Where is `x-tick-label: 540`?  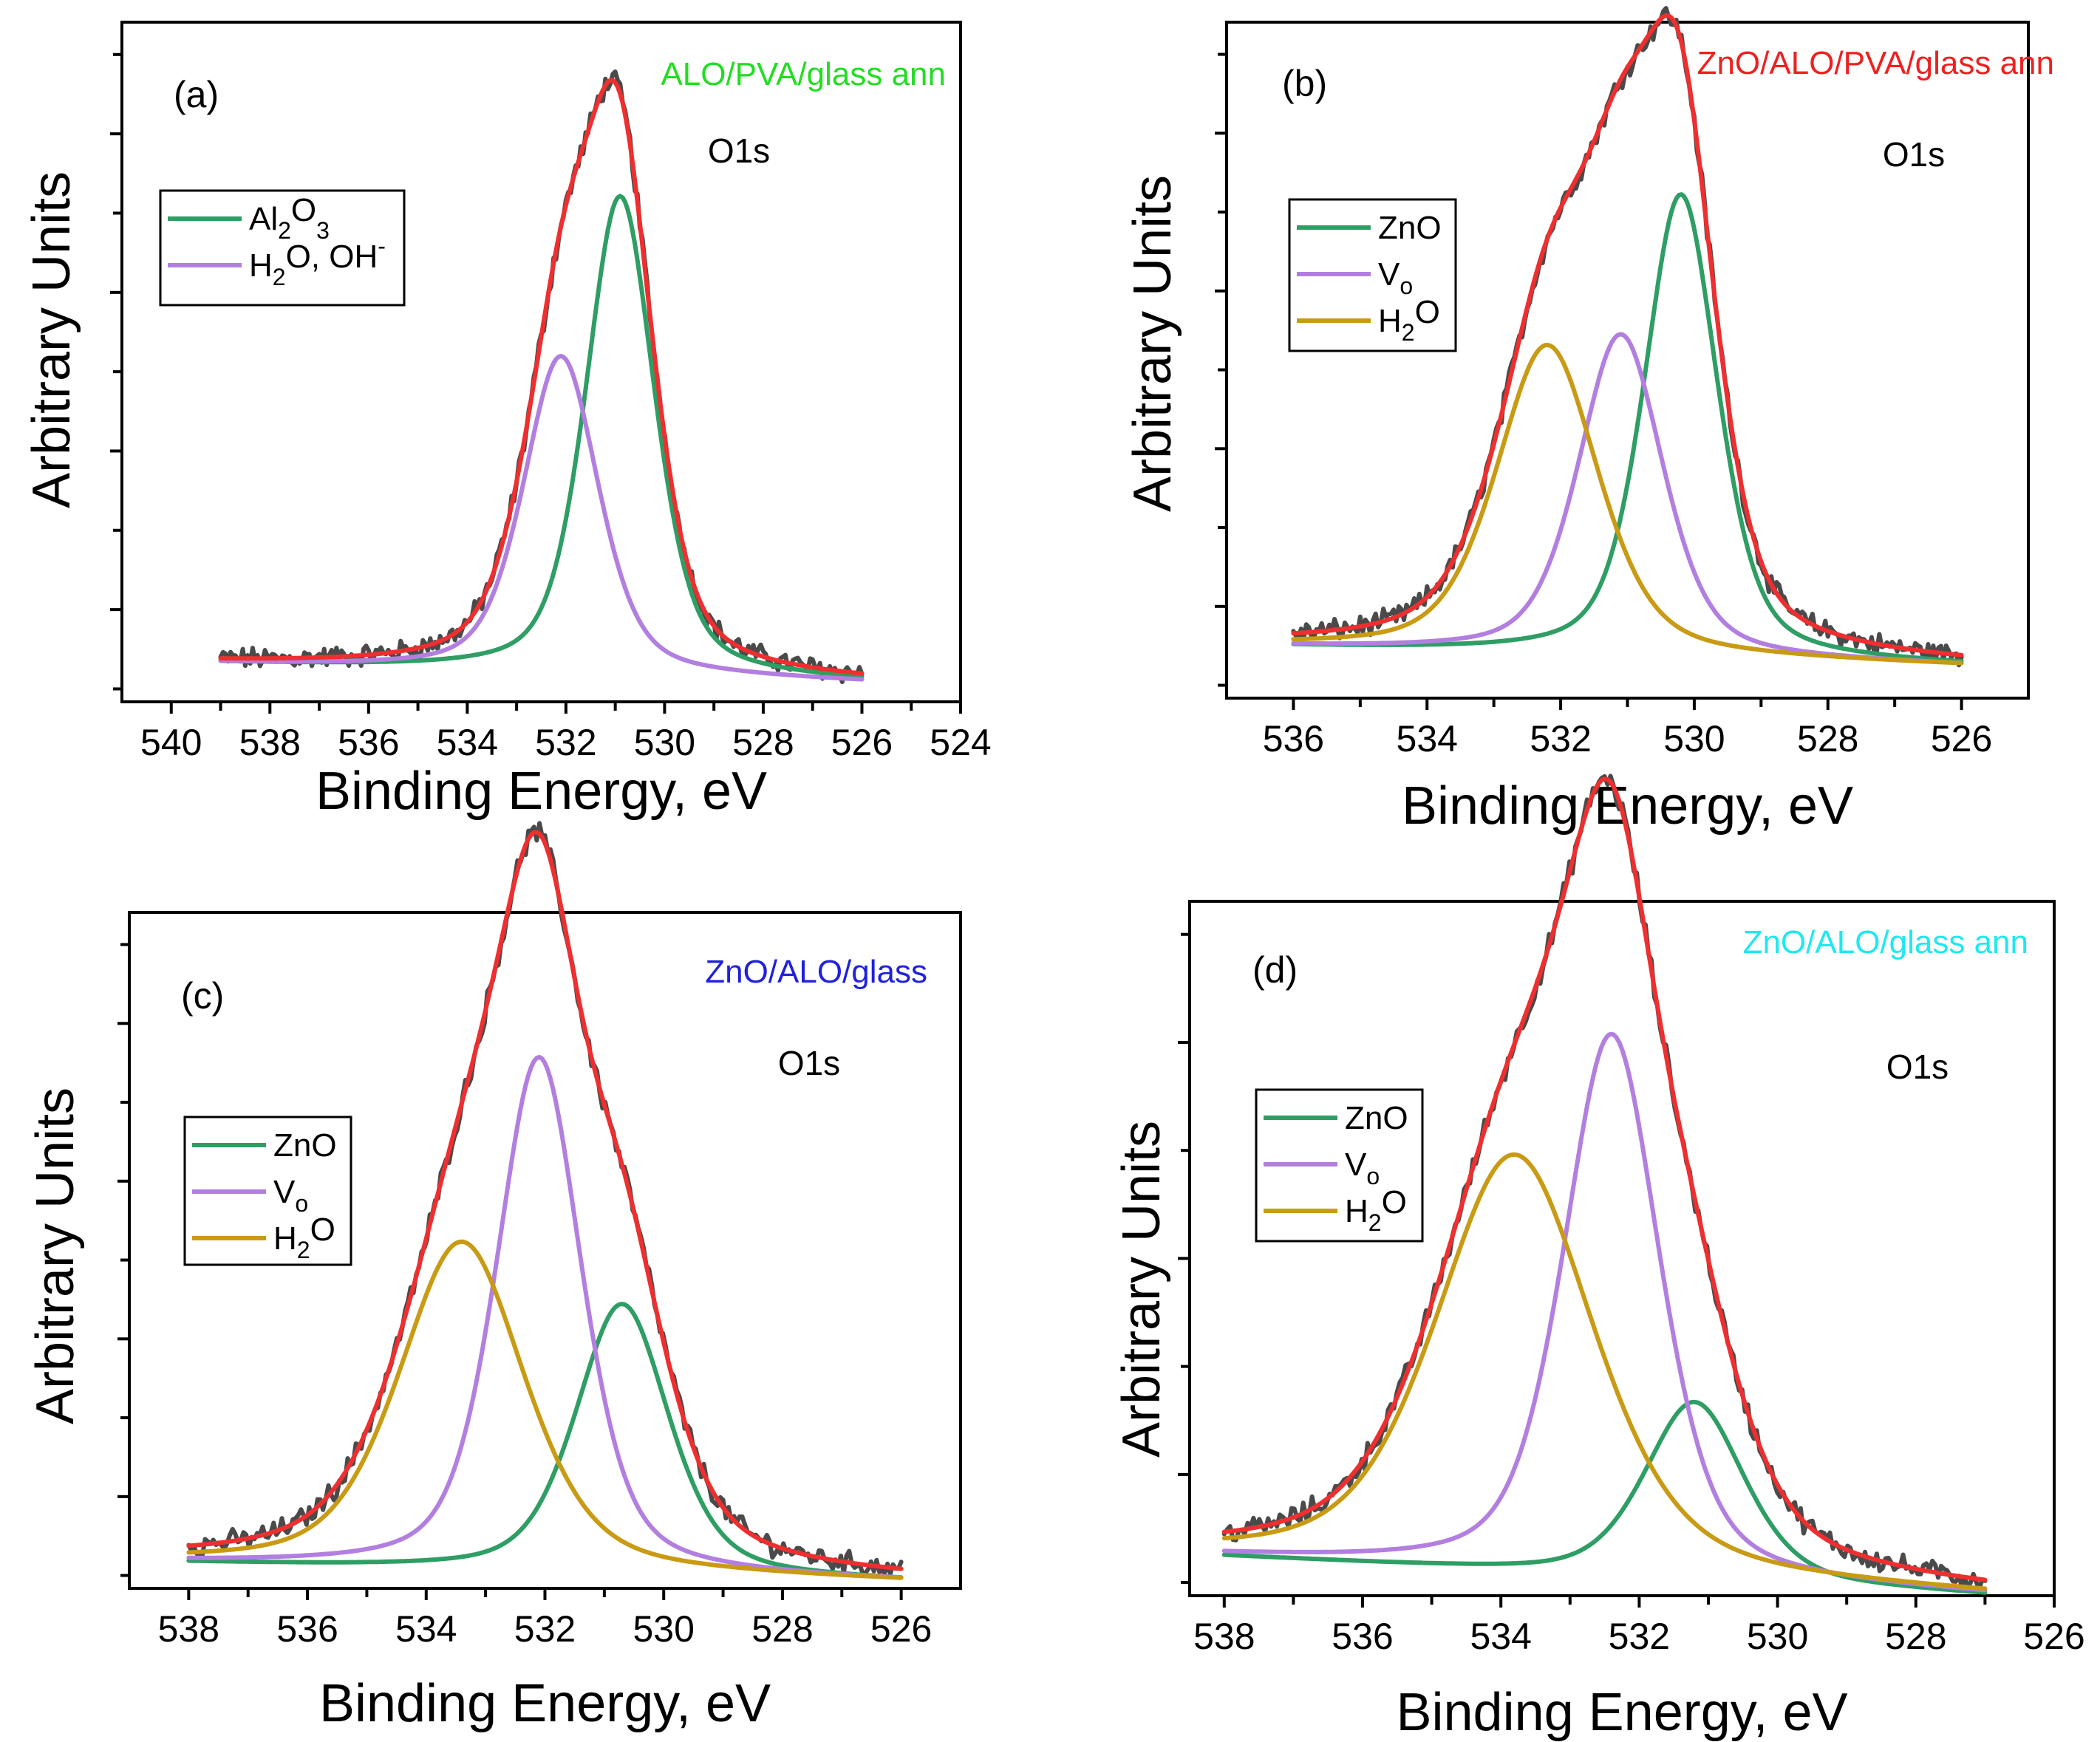
x-tick-label: 540 is located at coordinates (171, 742).